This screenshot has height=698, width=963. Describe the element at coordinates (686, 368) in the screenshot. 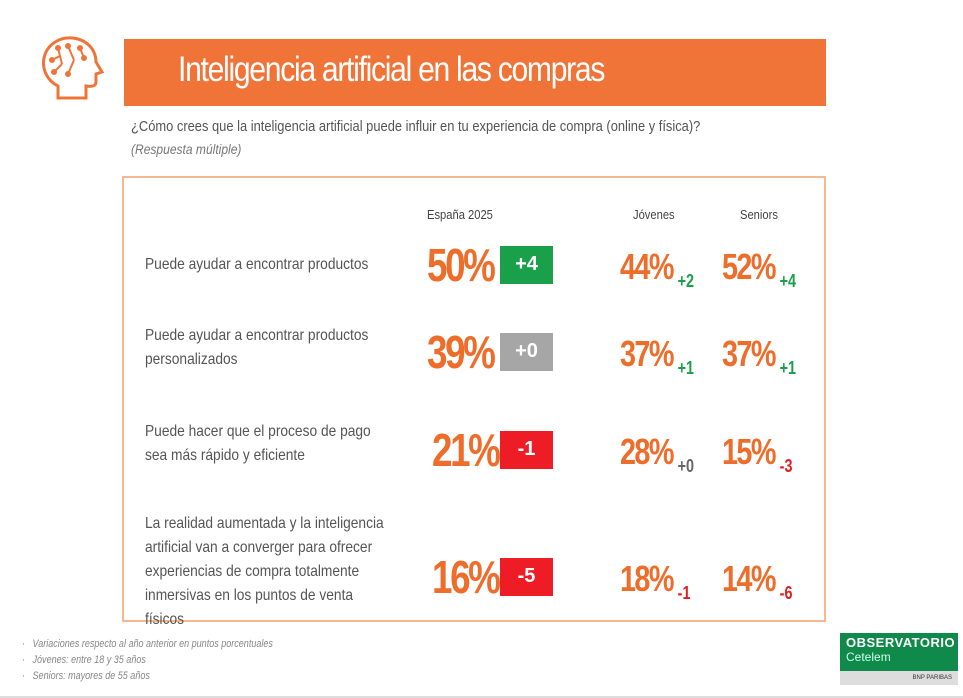

I see `young-delta: +1` at that location.